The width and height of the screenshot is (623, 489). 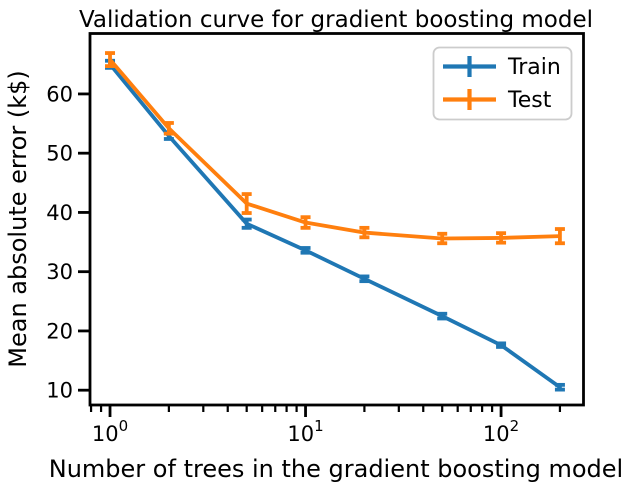 I want to click on y-axis-ticks: 10 20 30 40 50 60, so click(x=68, y=242).